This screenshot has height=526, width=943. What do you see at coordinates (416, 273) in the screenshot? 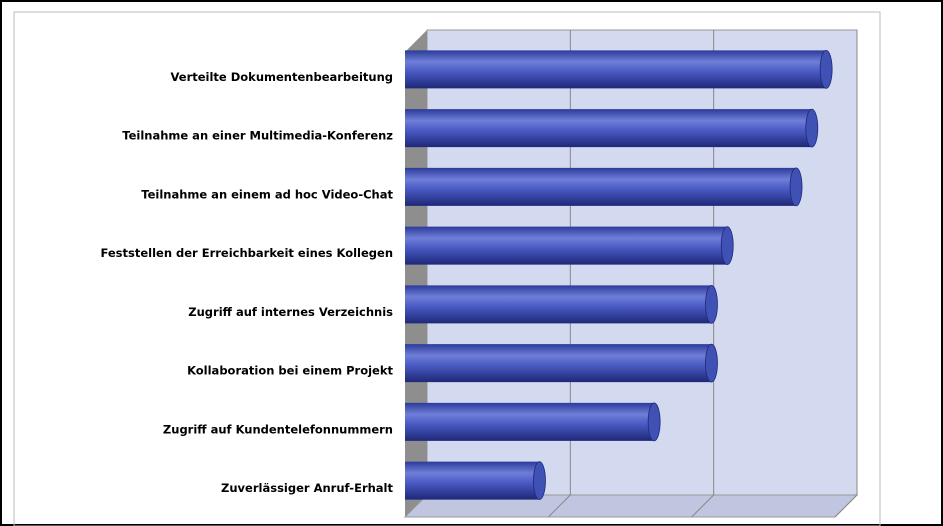
I see `side-wall` at bounding box center [416, 273].